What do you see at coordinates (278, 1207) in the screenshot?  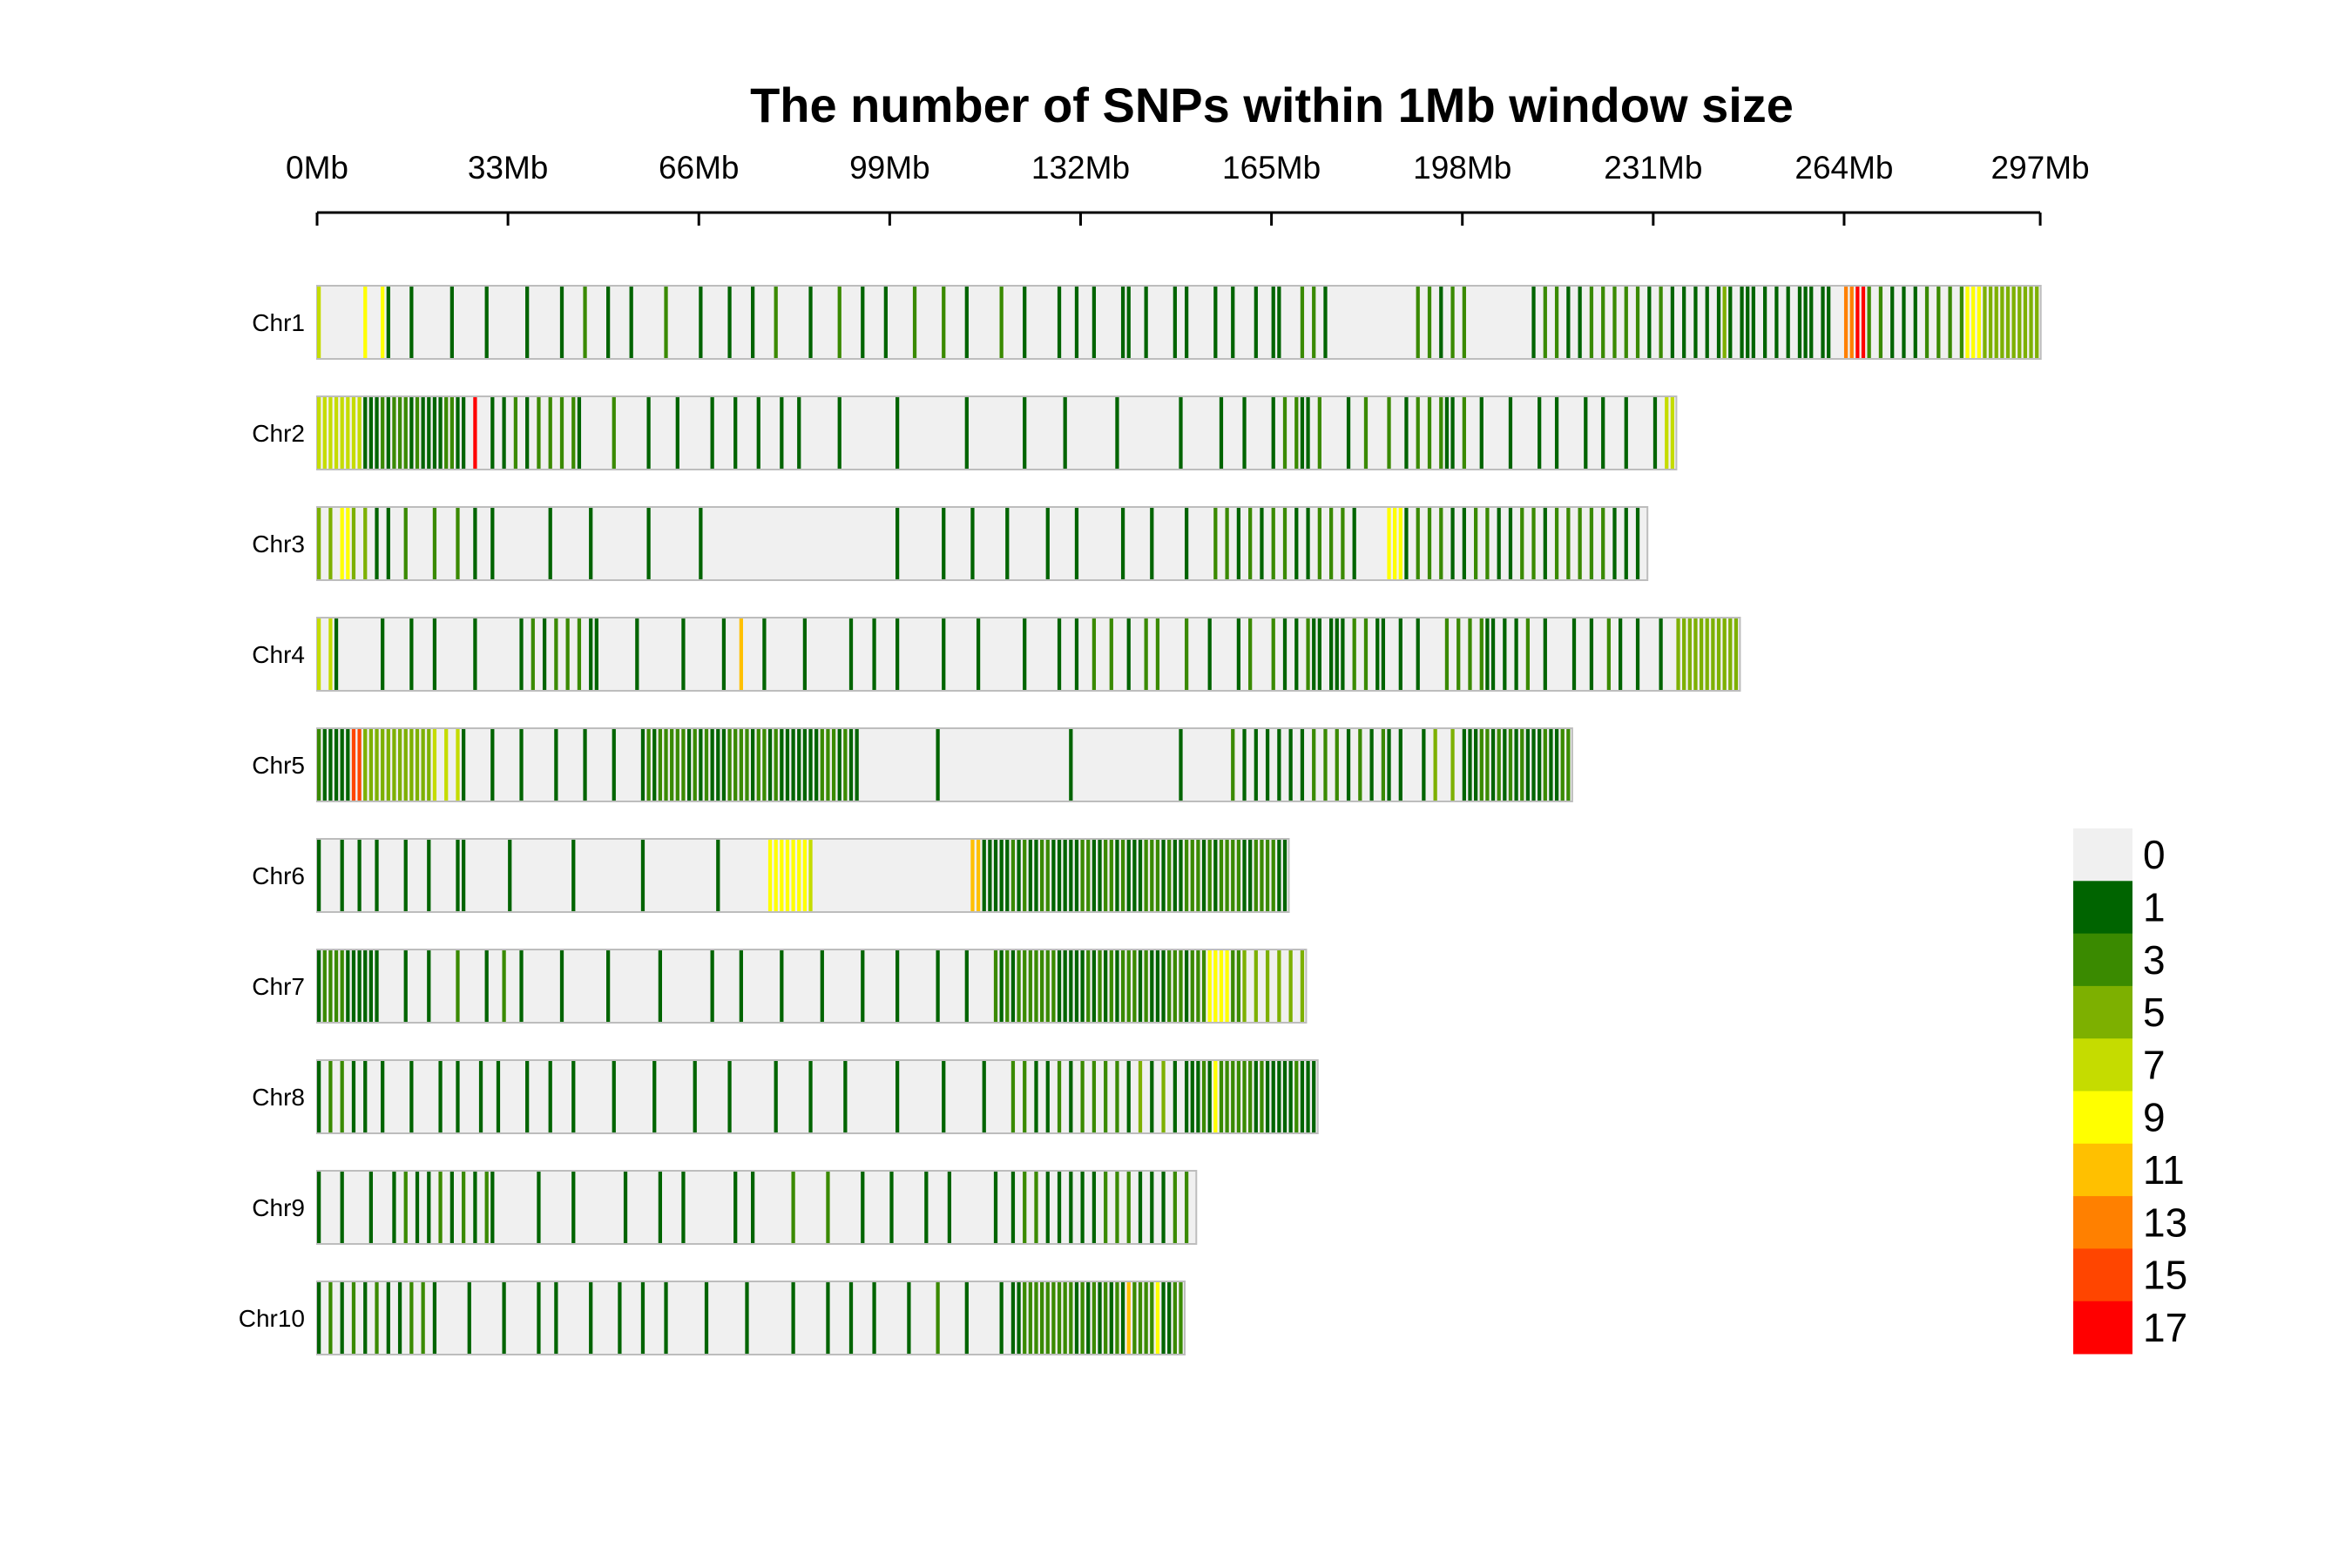 I see `chromosome-label: Chr9` at bounding box center [278, 1207].